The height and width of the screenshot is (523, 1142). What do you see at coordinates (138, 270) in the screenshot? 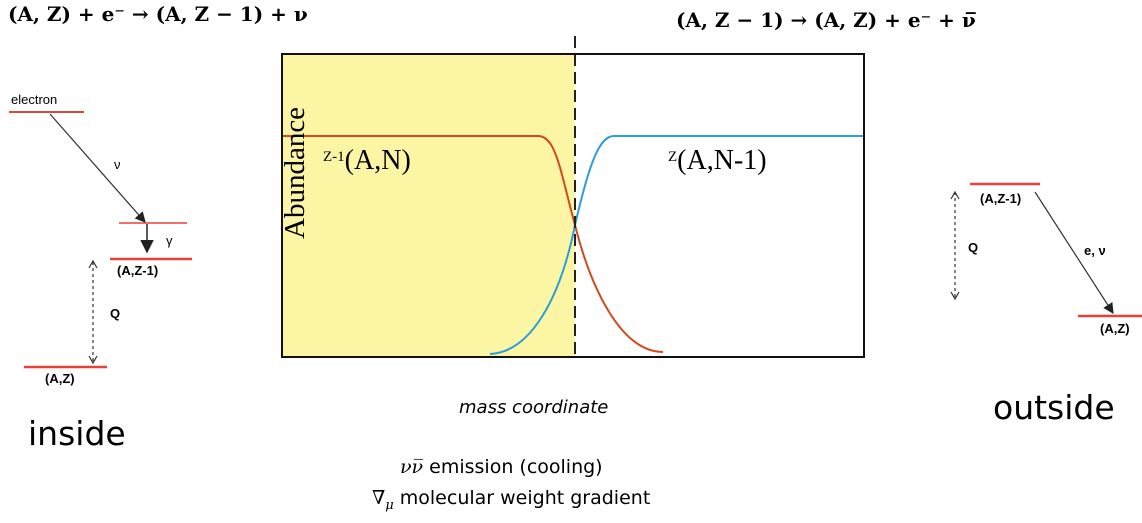
I see `inside-upper-level-label: (A,Z-1)` at bounding box center [138, 270].